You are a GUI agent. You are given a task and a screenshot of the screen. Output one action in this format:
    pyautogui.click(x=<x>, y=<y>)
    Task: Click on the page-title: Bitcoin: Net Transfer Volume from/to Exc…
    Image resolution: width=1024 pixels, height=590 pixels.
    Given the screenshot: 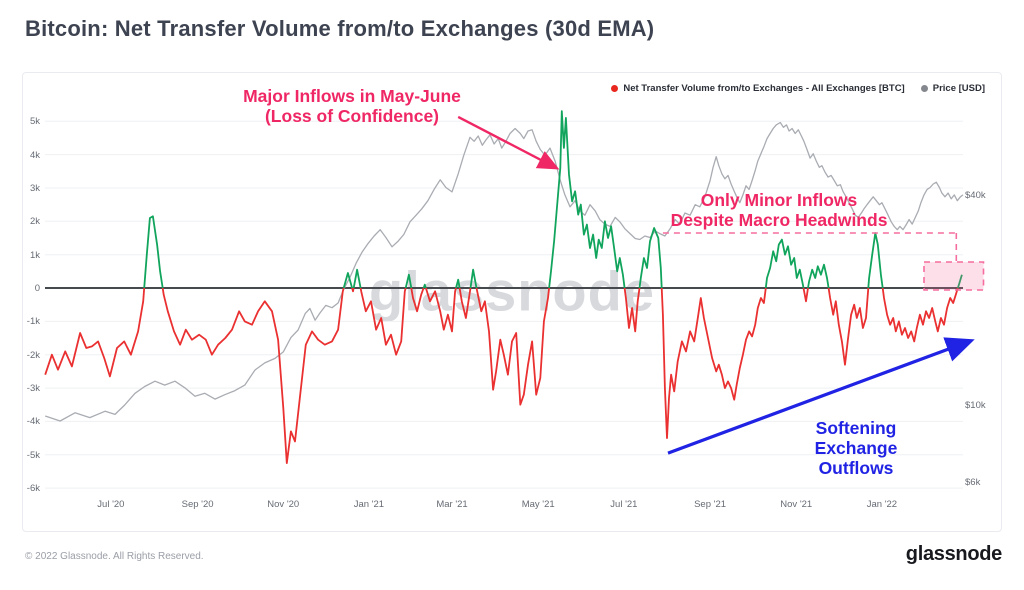 What is the action you would take?
    pyautogui.click(x=340, y=28)
    